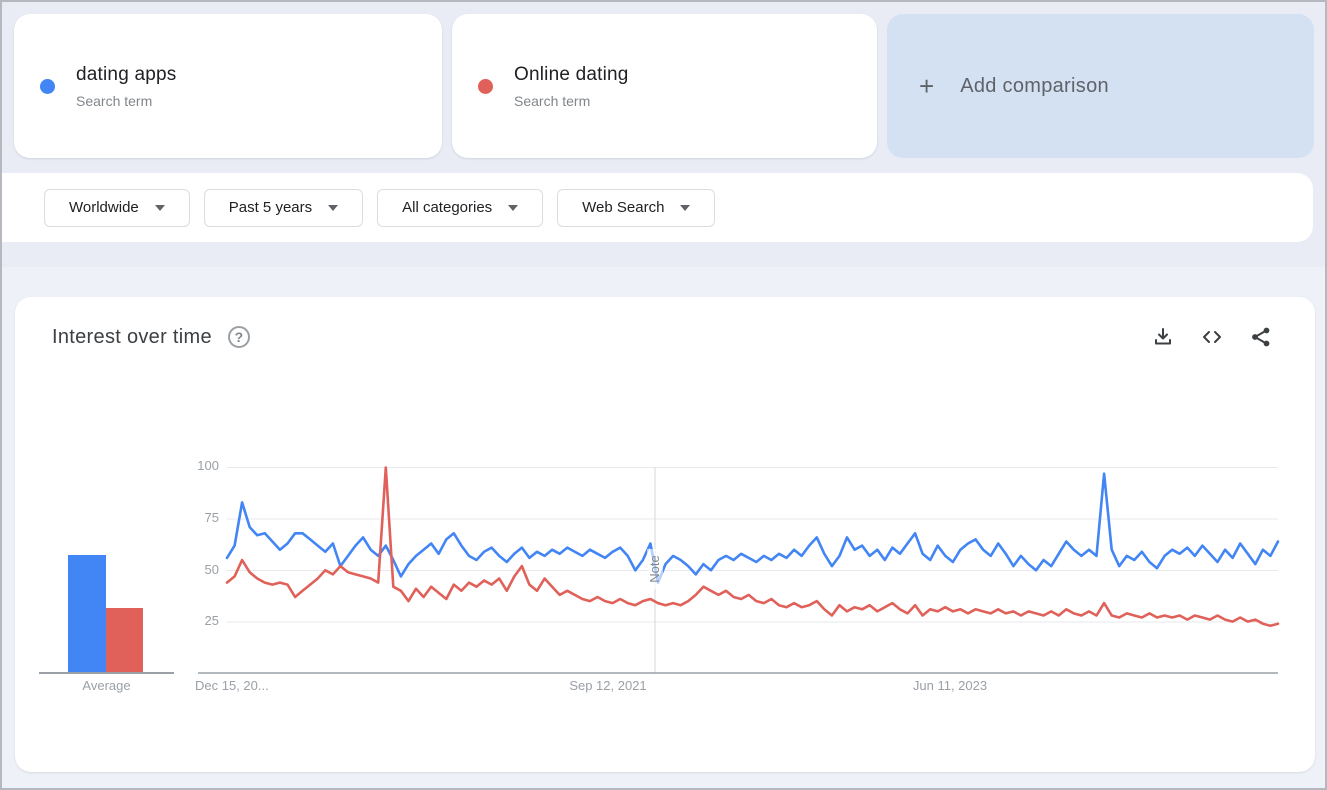 This screenshot has width=1327, height=790. I want to click on filter-time-range-dropdown: Past 5 years, so click(283, 207).